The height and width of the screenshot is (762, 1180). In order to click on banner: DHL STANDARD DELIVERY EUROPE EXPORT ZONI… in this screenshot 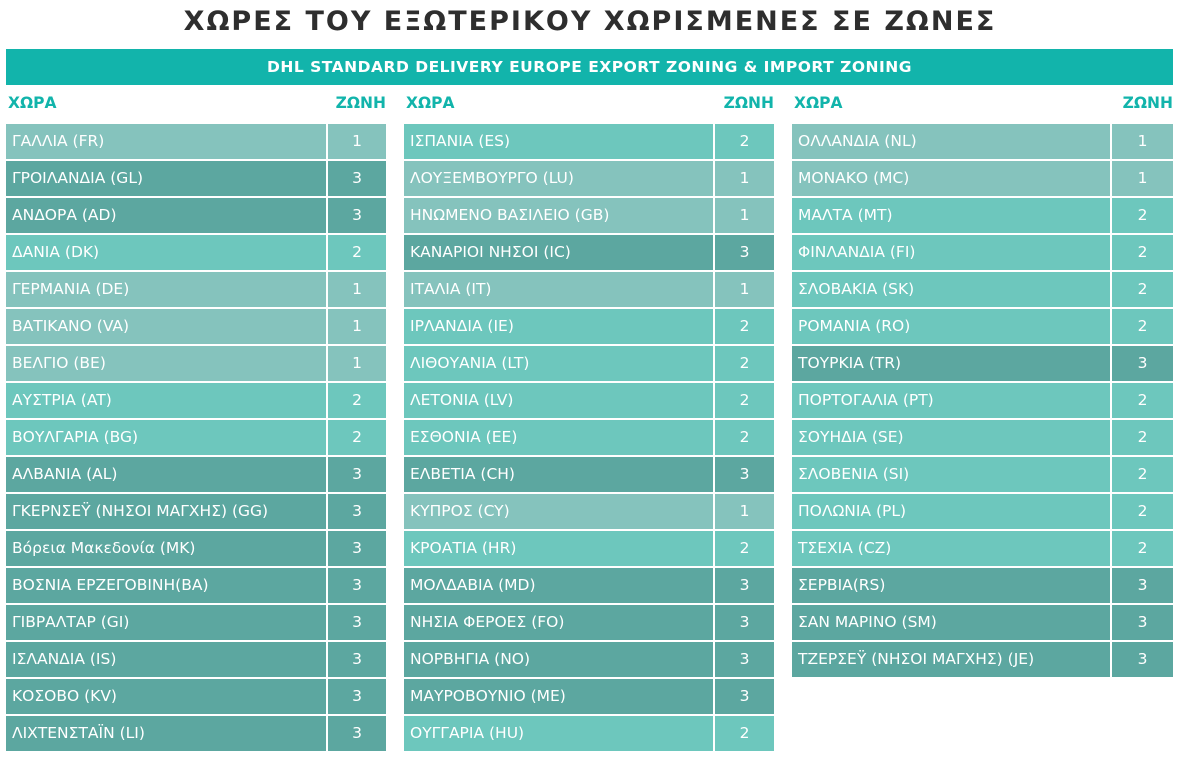, I will do `click(589, 67)`.